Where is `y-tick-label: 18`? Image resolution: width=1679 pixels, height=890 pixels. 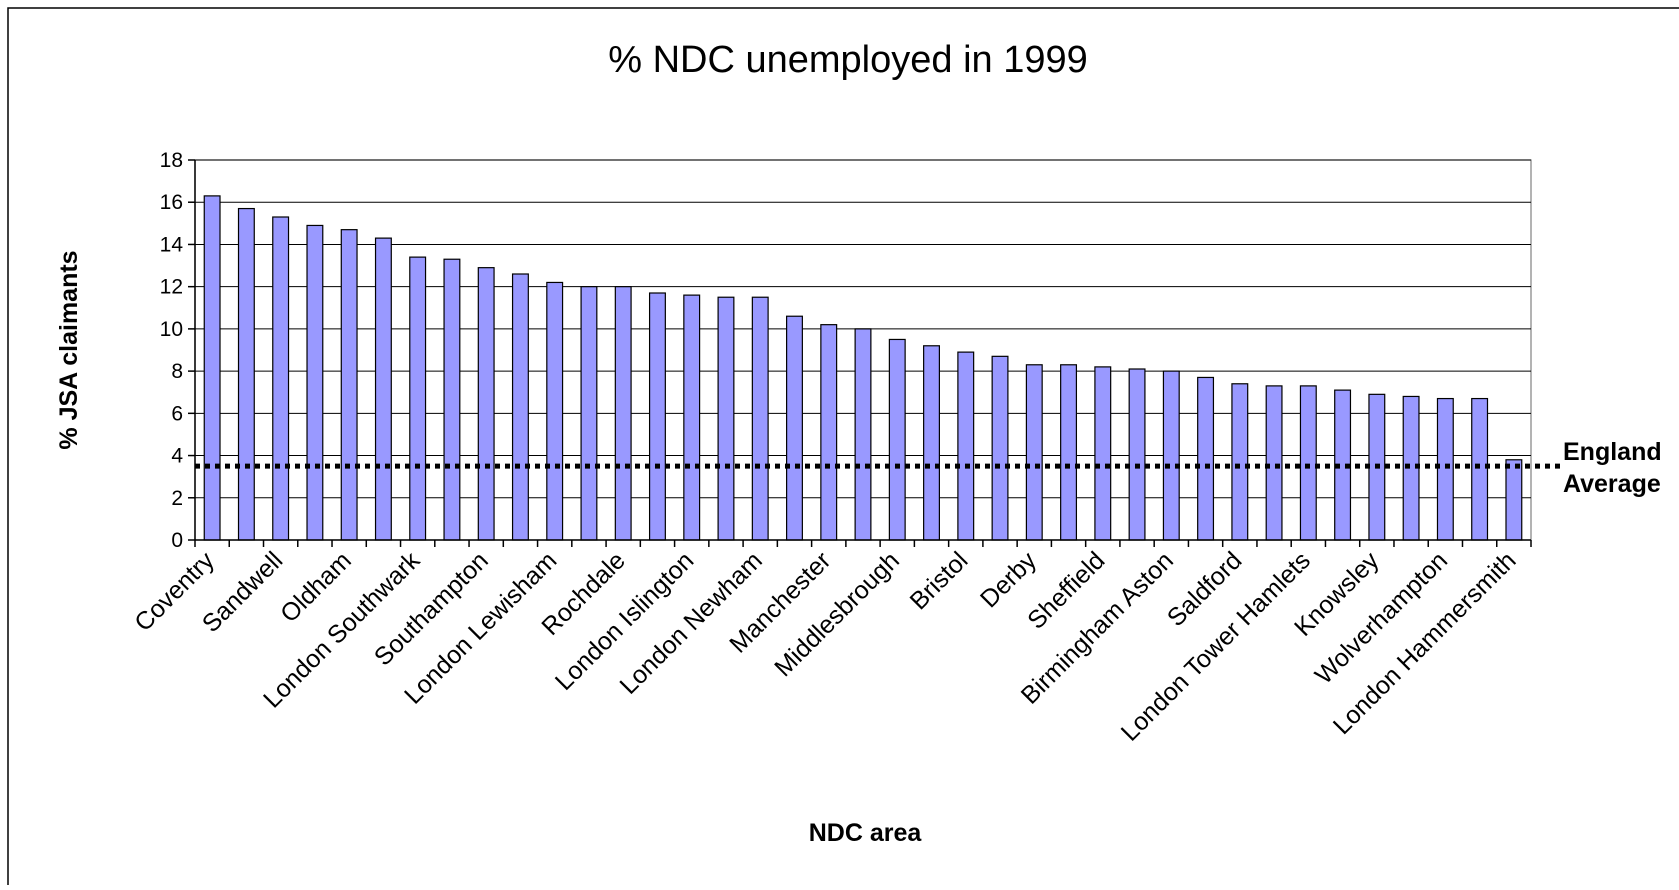 y-tick-label: 18 is located at coordinates (171, 160).